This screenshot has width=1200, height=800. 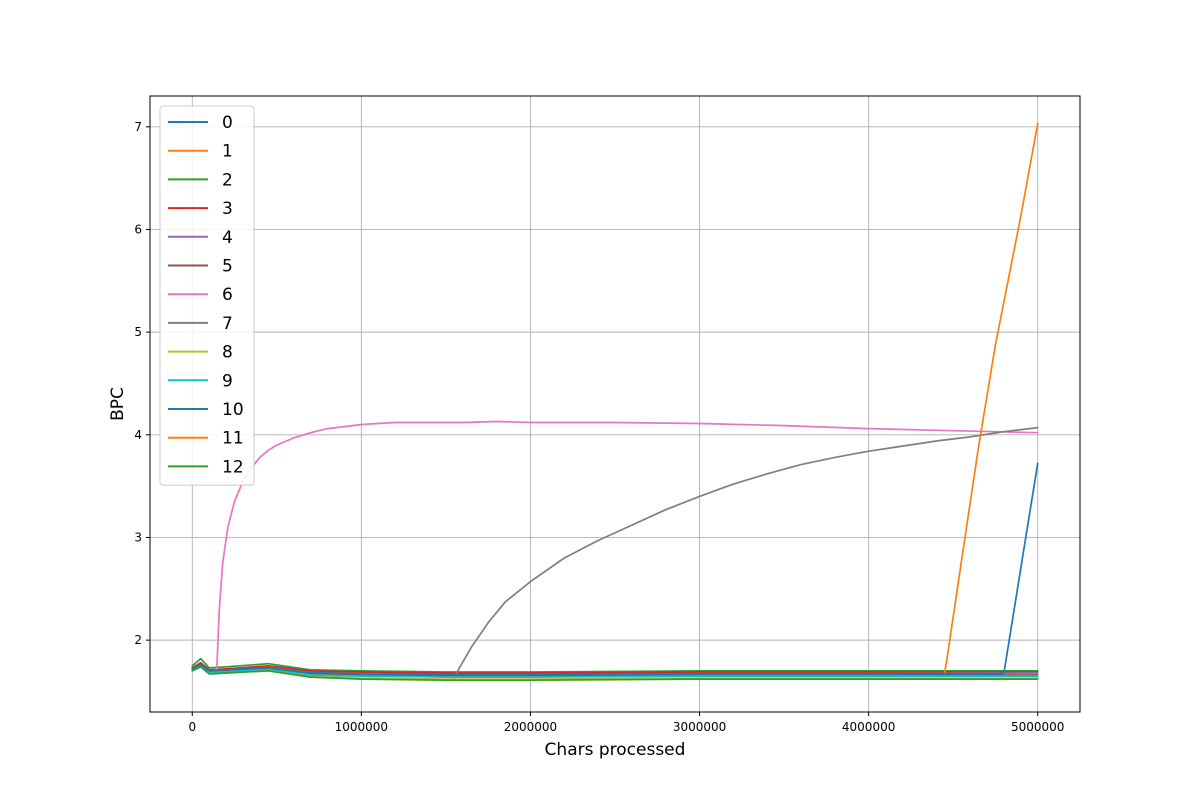 I want to click on legend-label: 7, so click(x=227, y=324).